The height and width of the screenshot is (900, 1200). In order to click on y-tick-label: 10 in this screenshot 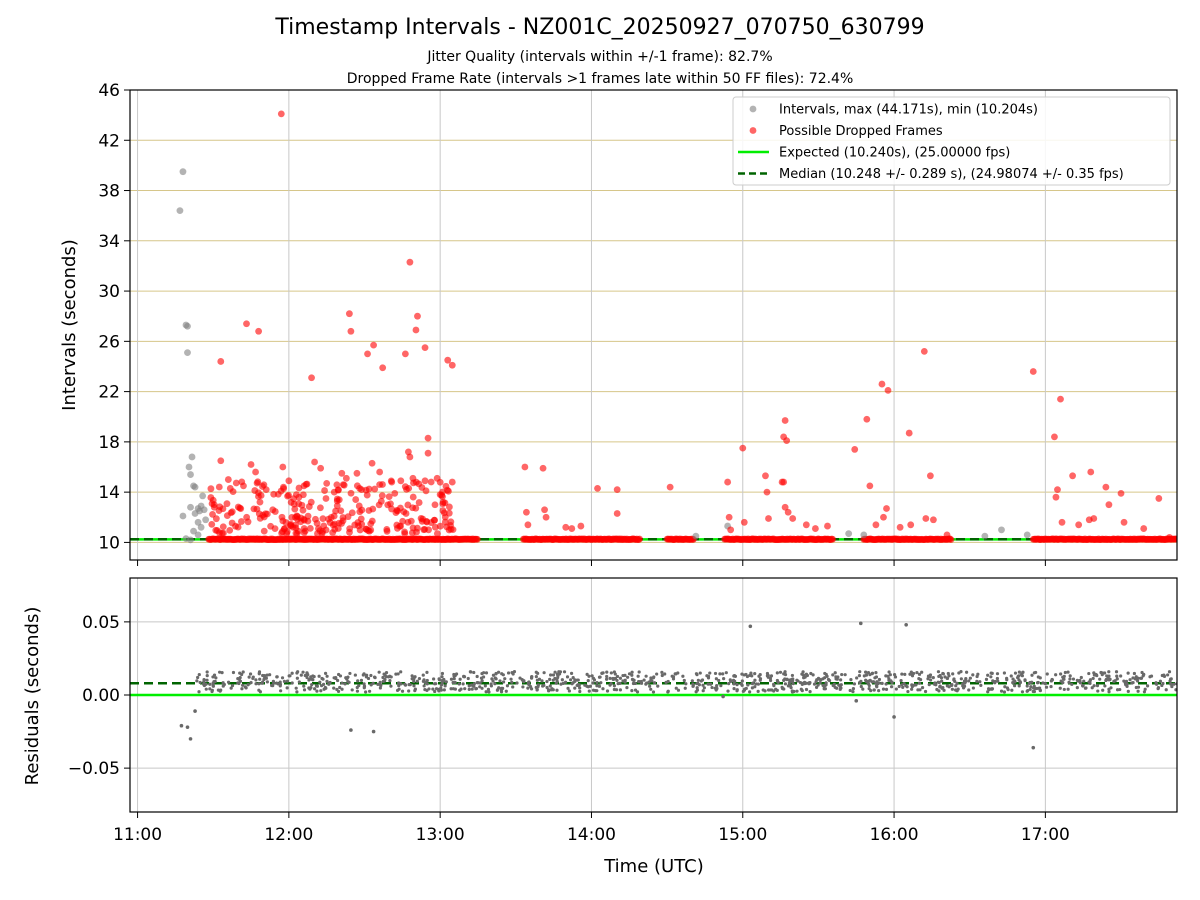, I will do `click(109, 543)`.